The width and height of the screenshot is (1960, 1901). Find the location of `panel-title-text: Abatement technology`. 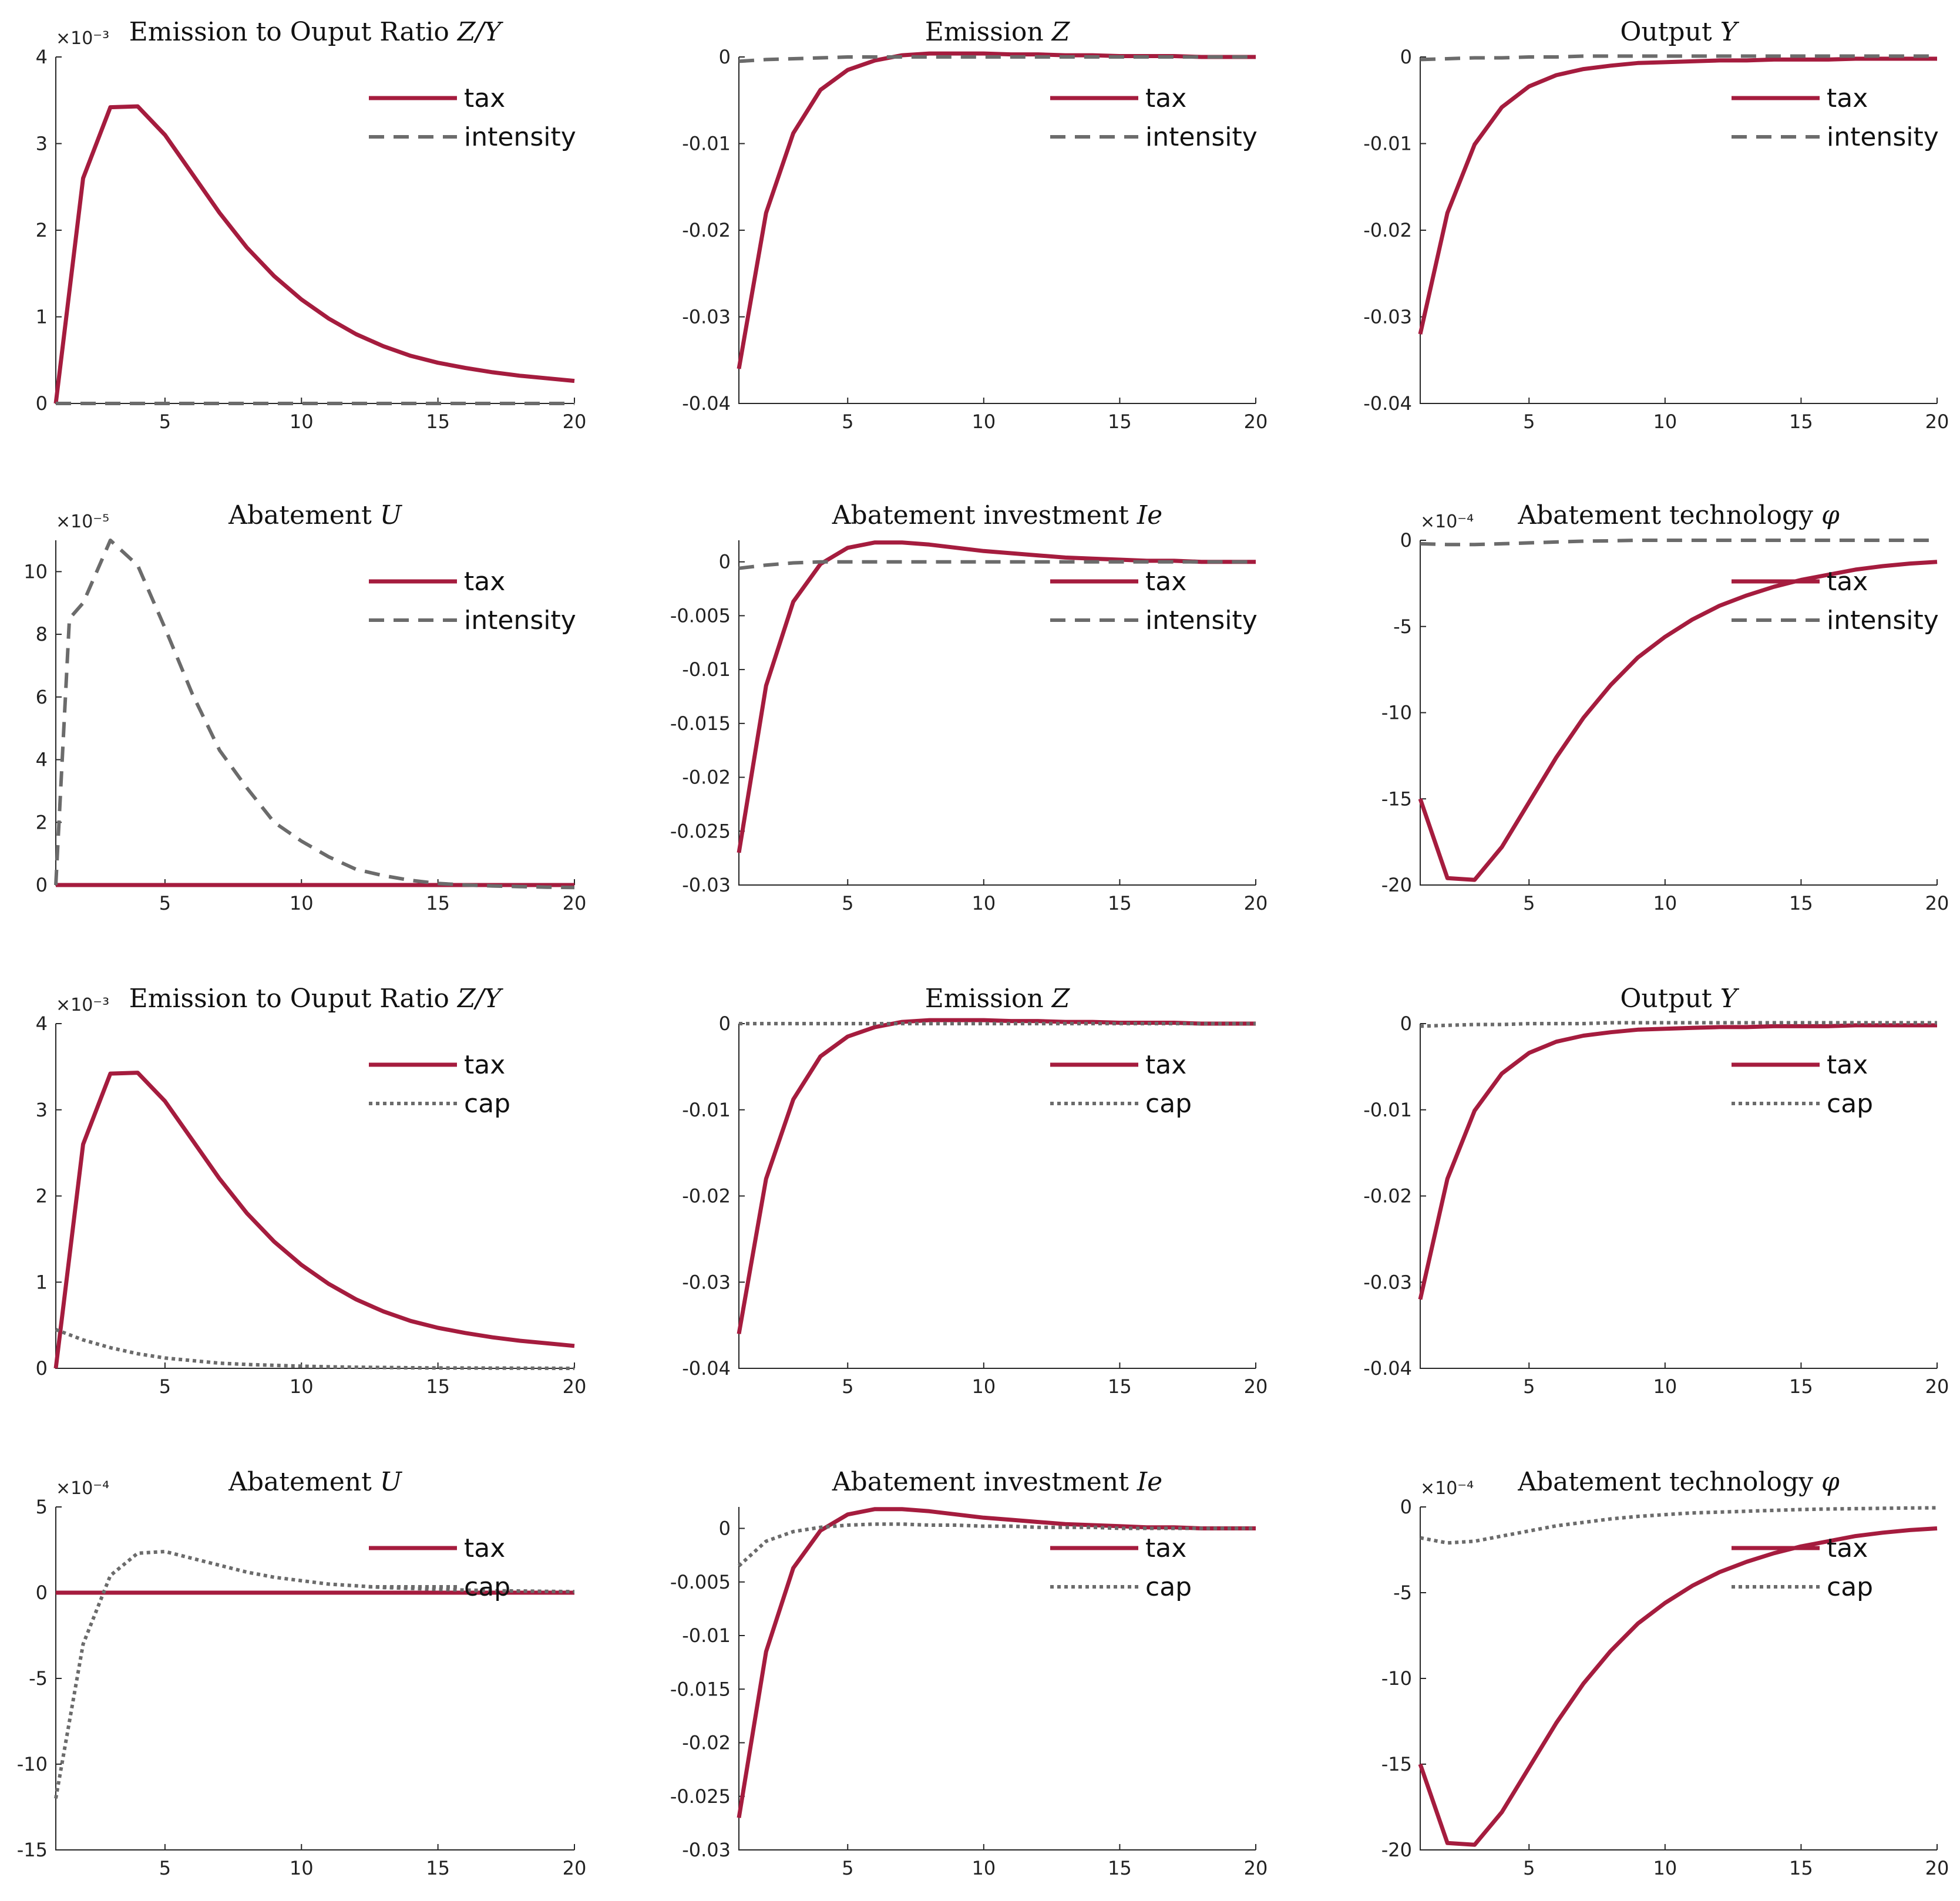

panel-title-text: Abatement technology is located at coordinates (1669, 1482).